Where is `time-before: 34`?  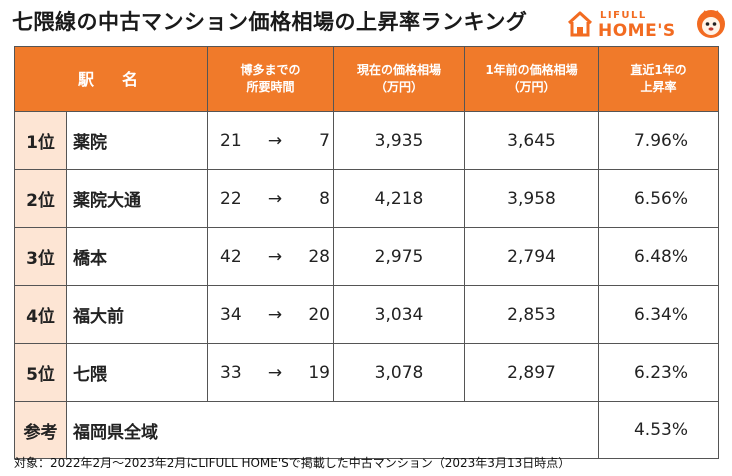 time-before: 34 is located at coordinates (231, 314).